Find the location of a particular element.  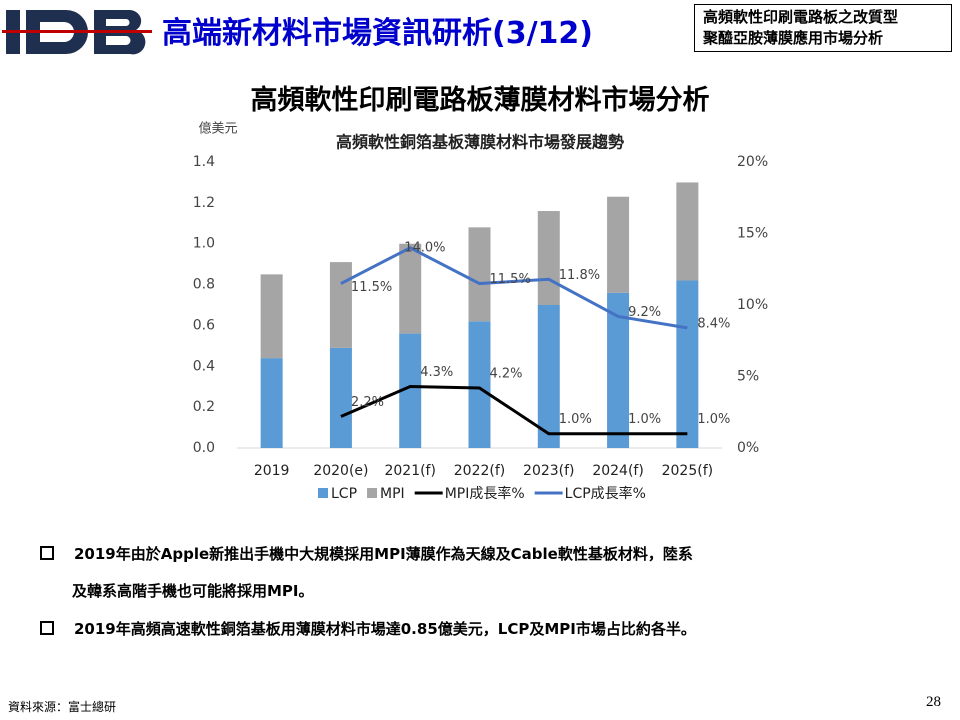

data-label: 4.3% is located at coordinates (436, 372).